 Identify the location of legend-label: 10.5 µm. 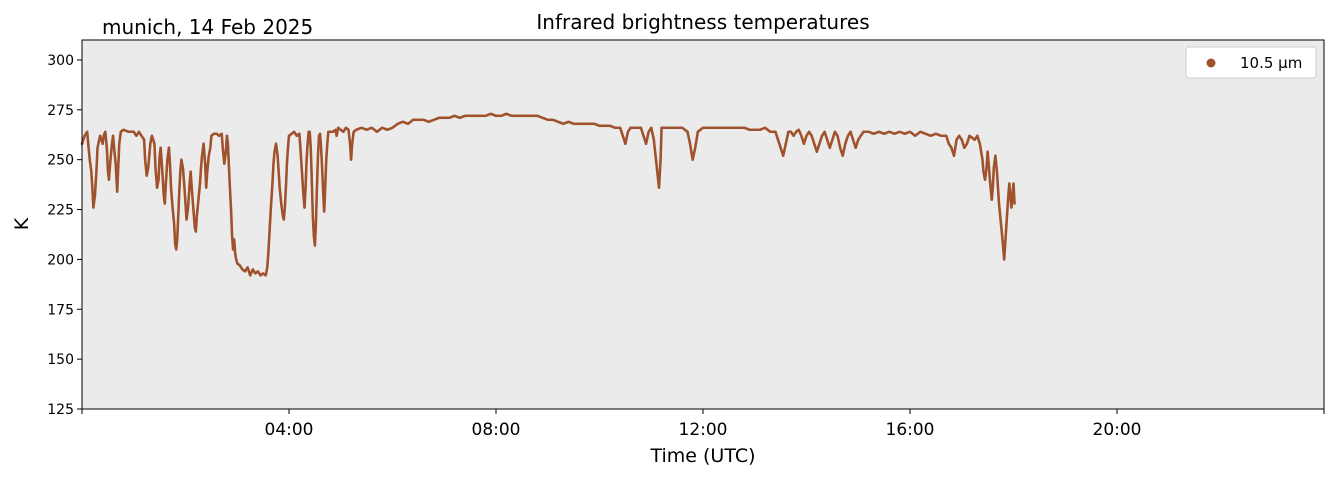
(1271, 63).